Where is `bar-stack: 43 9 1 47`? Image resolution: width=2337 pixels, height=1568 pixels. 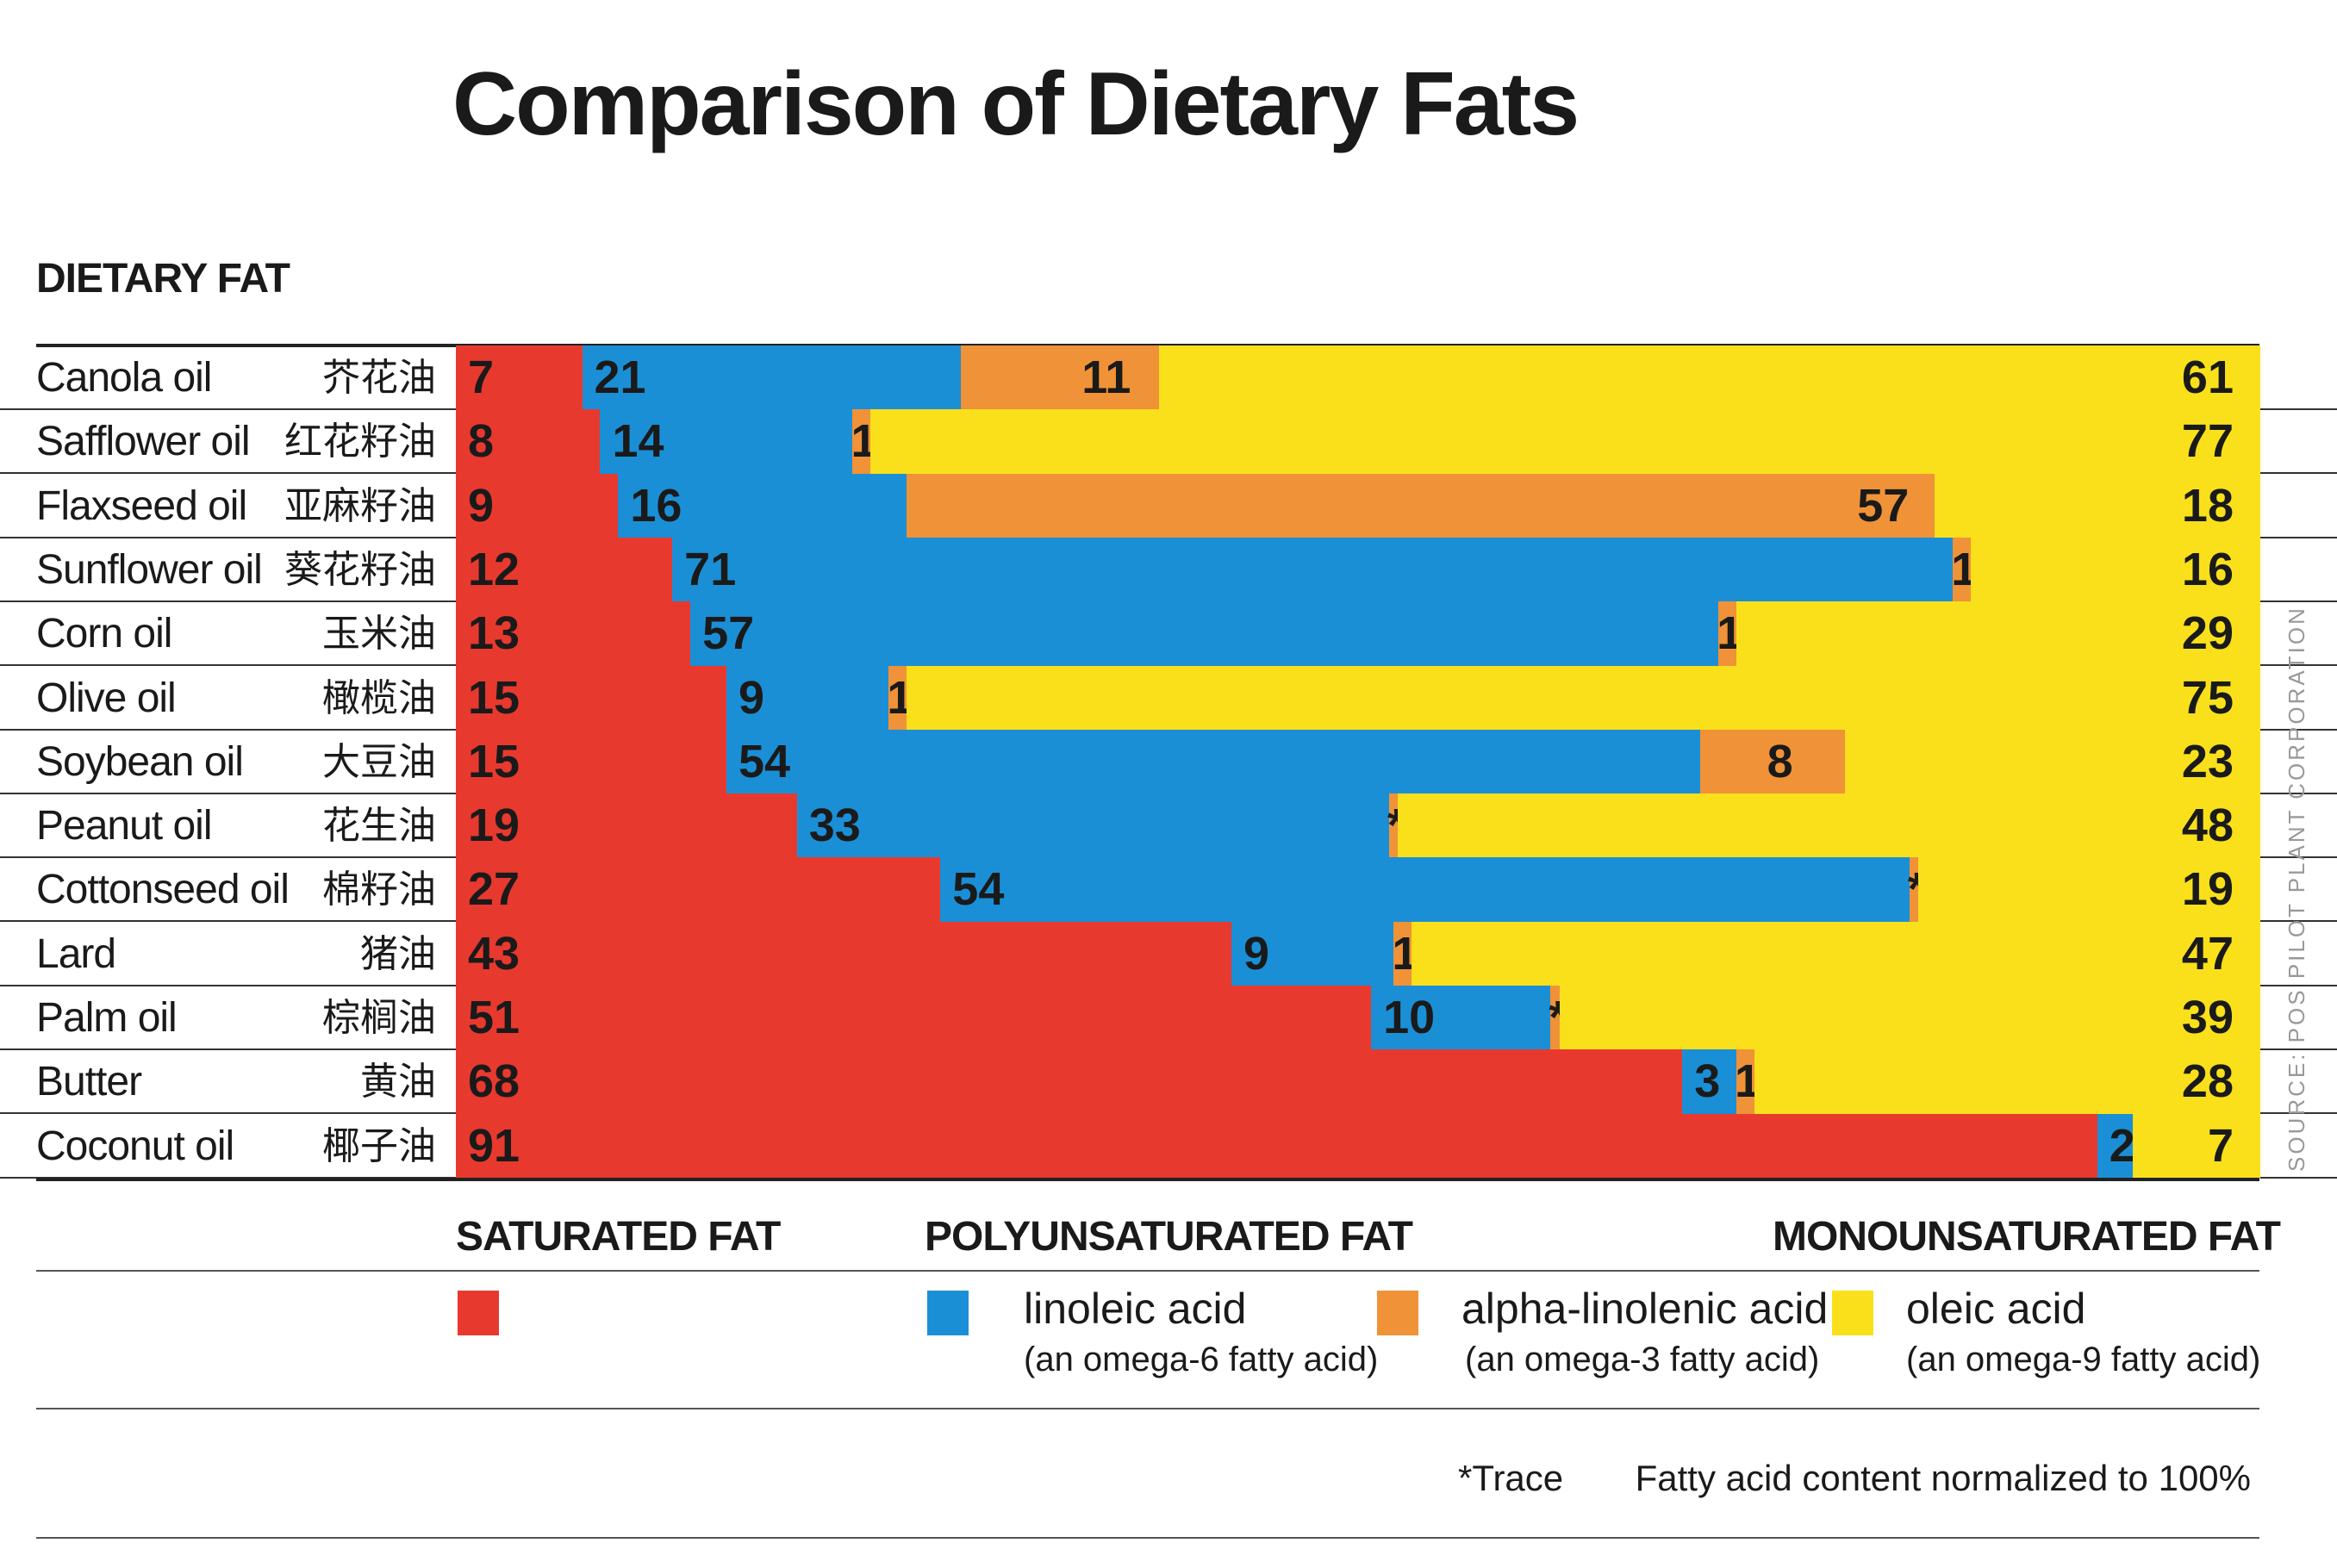
bar-stack: 43 9 1 47 is located at coordinates (1358, 954).